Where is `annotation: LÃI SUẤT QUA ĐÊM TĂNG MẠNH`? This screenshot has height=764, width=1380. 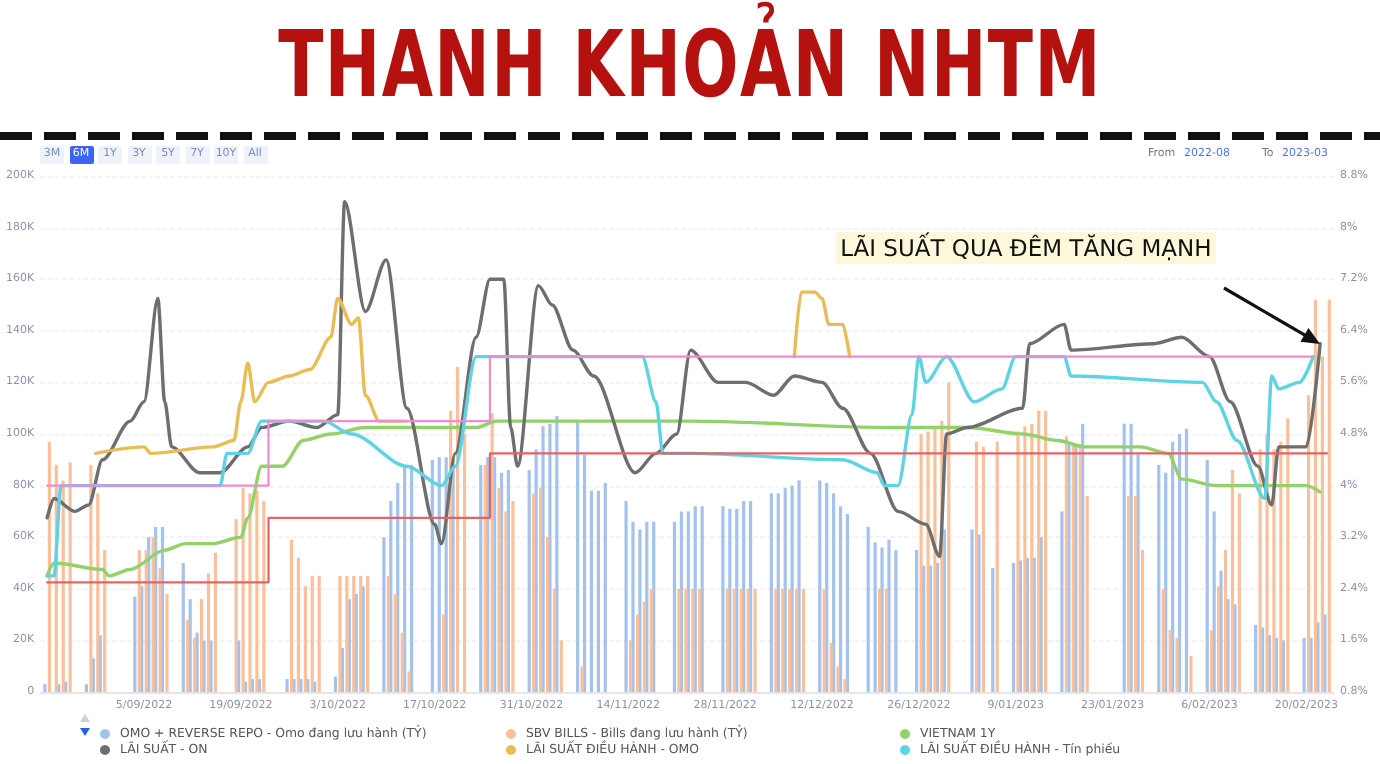 annotation: LÃI SUẤT QUA ĐÊM TĂNG MẠNH is located at coordinates (1026, 247).